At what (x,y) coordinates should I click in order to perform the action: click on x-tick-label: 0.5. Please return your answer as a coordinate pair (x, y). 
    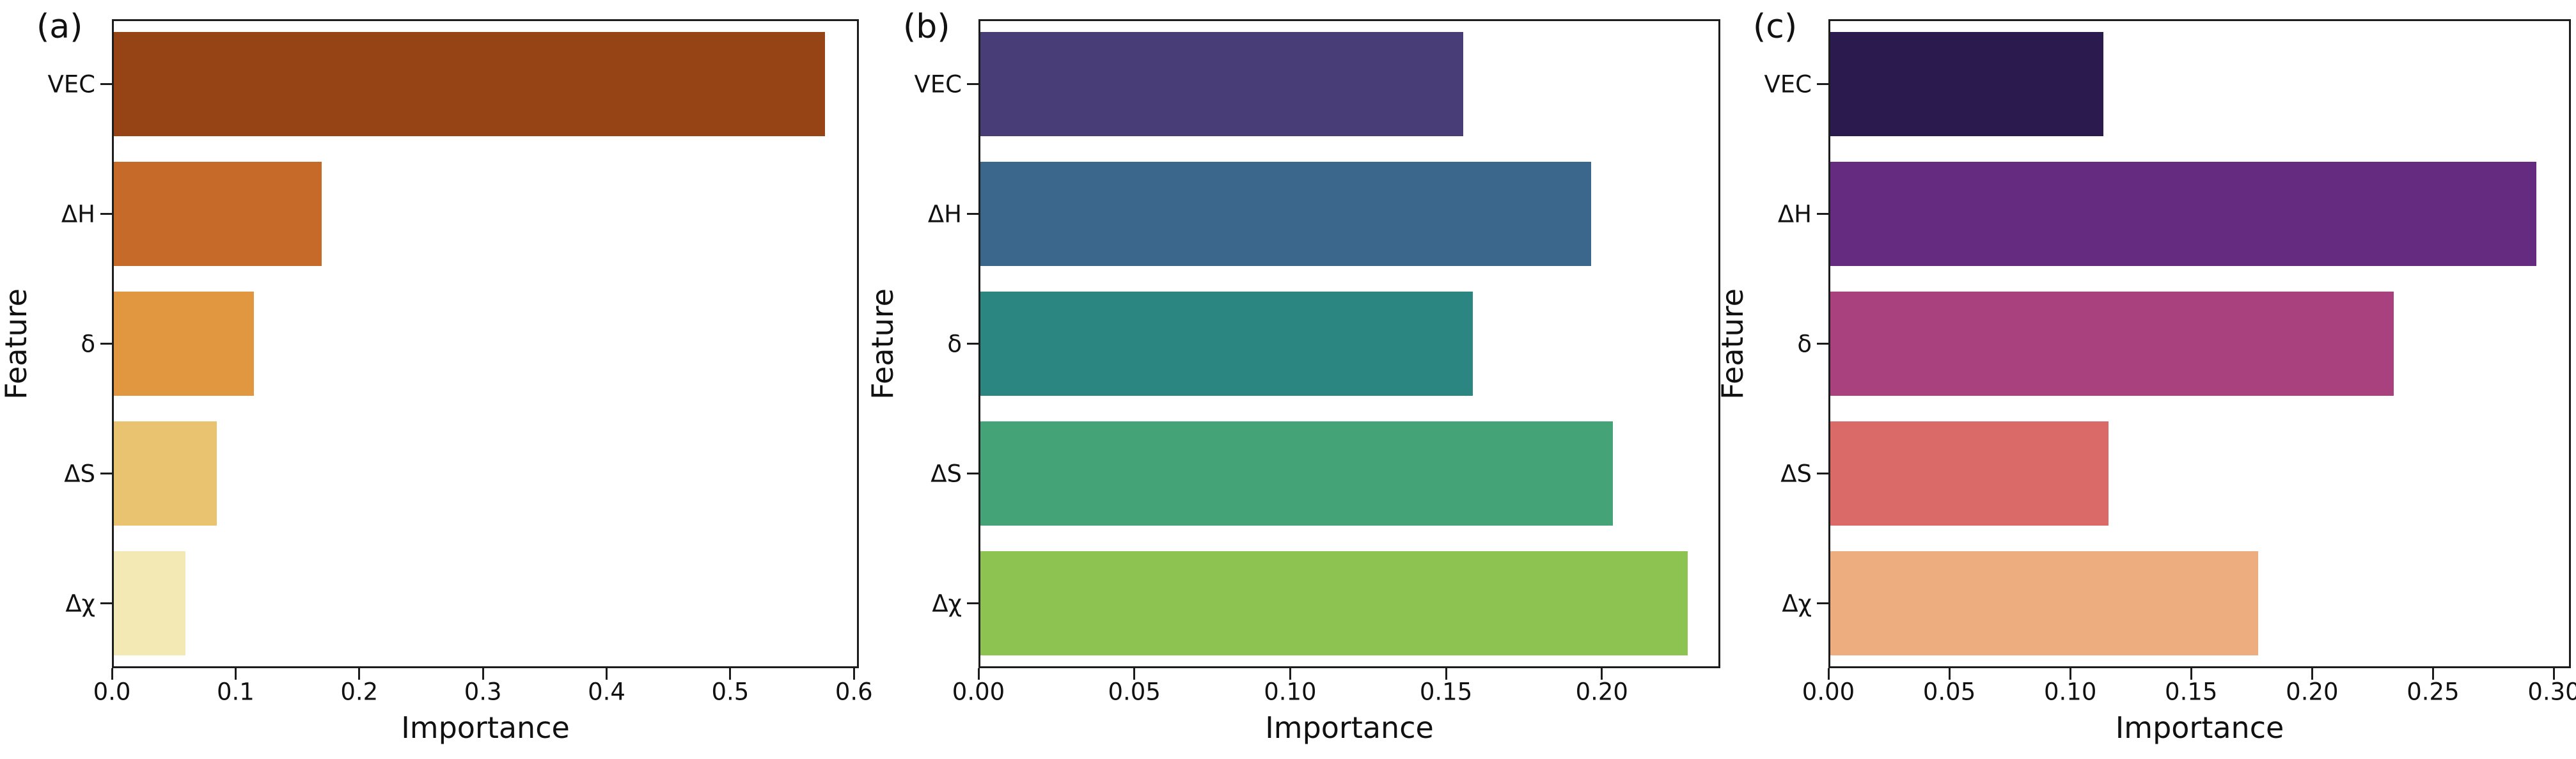
    Looking at the image, I should click on (730, 692).